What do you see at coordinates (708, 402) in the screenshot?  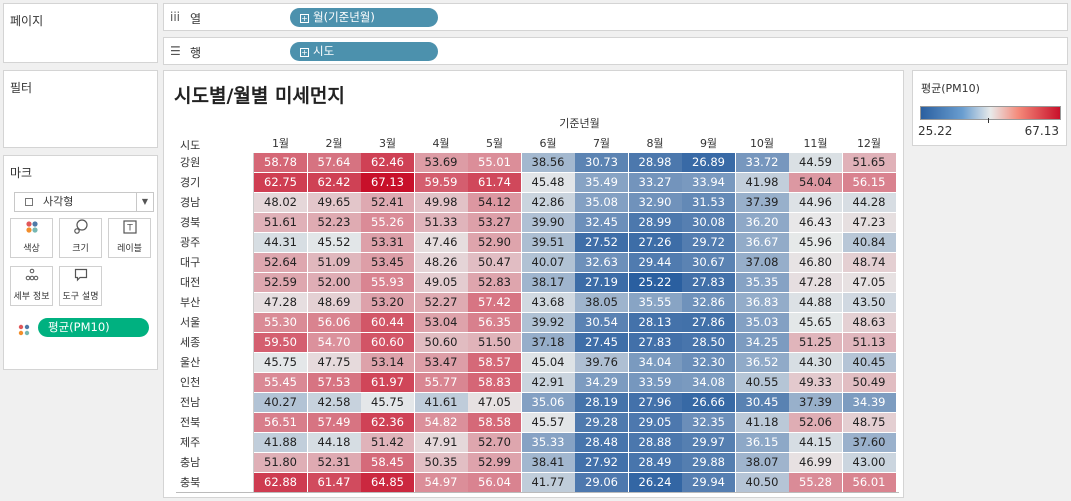 I see `heatmap-cell: 26.66` at bounding box center [708, 402].